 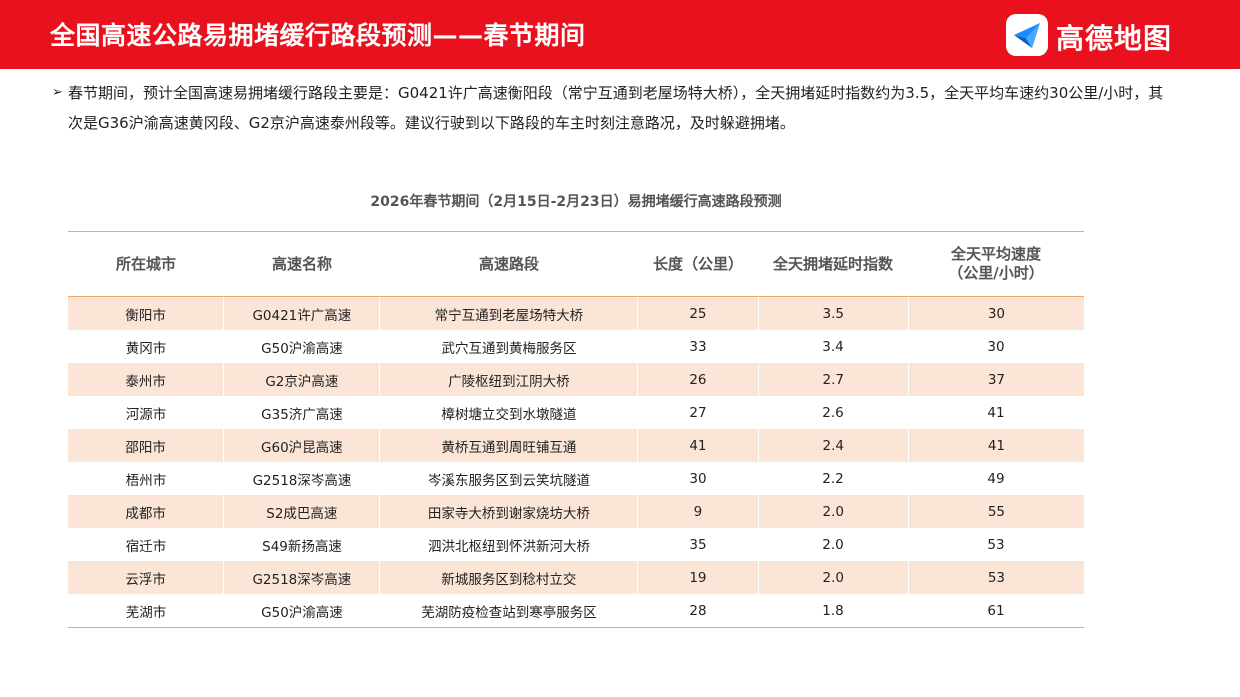 I want to click on cell-city: 黄冈市, so click(x=146, y=348).